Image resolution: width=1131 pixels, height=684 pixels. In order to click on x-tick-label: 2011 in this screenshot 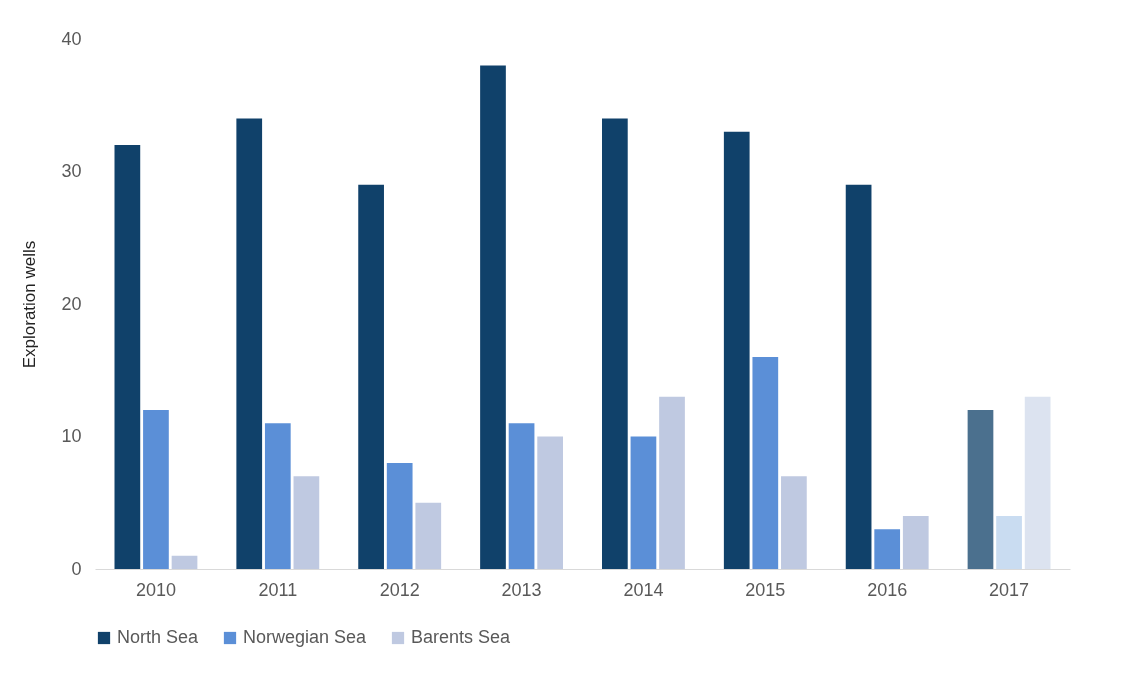, I will do `click(278, 589)`.